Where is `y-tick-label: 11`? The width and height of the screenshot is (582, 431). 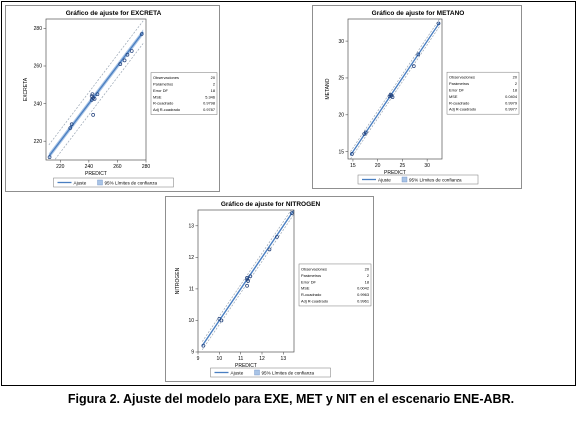 y-tick-label: 11 is located at coordinates (191, 290).